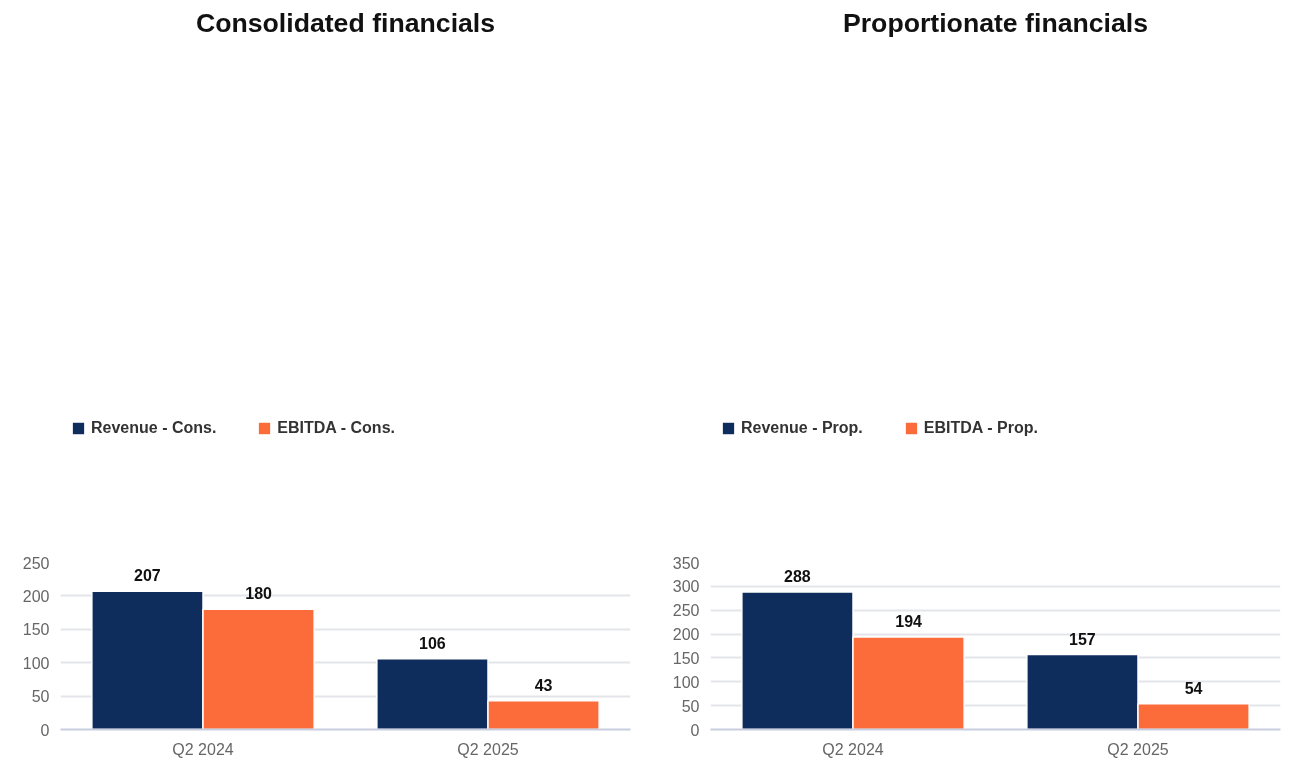 This screenshot has height=767, width=1303. What do you see at coordinates (336, 427) in the screenshot?
I see `legend-label: EBITDA - Cons.` at bounding box center [336, 427].